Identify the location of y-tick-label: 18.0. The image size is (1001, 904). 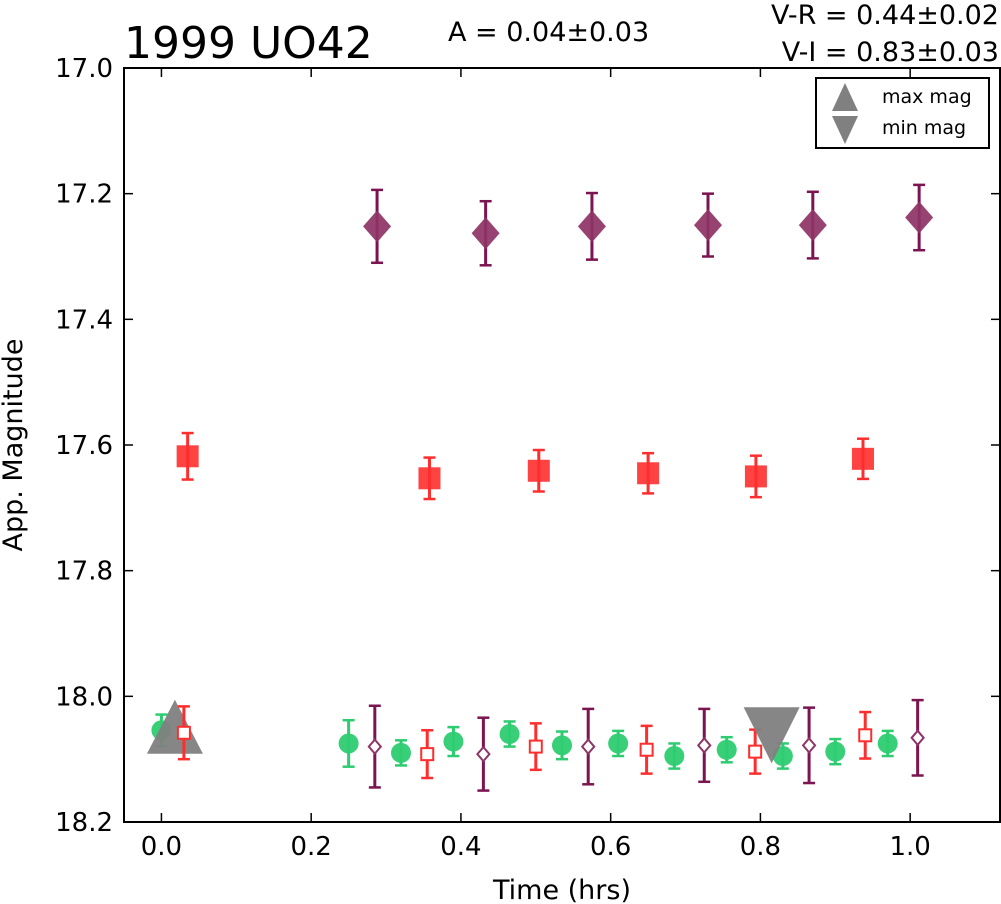
(84, 697).